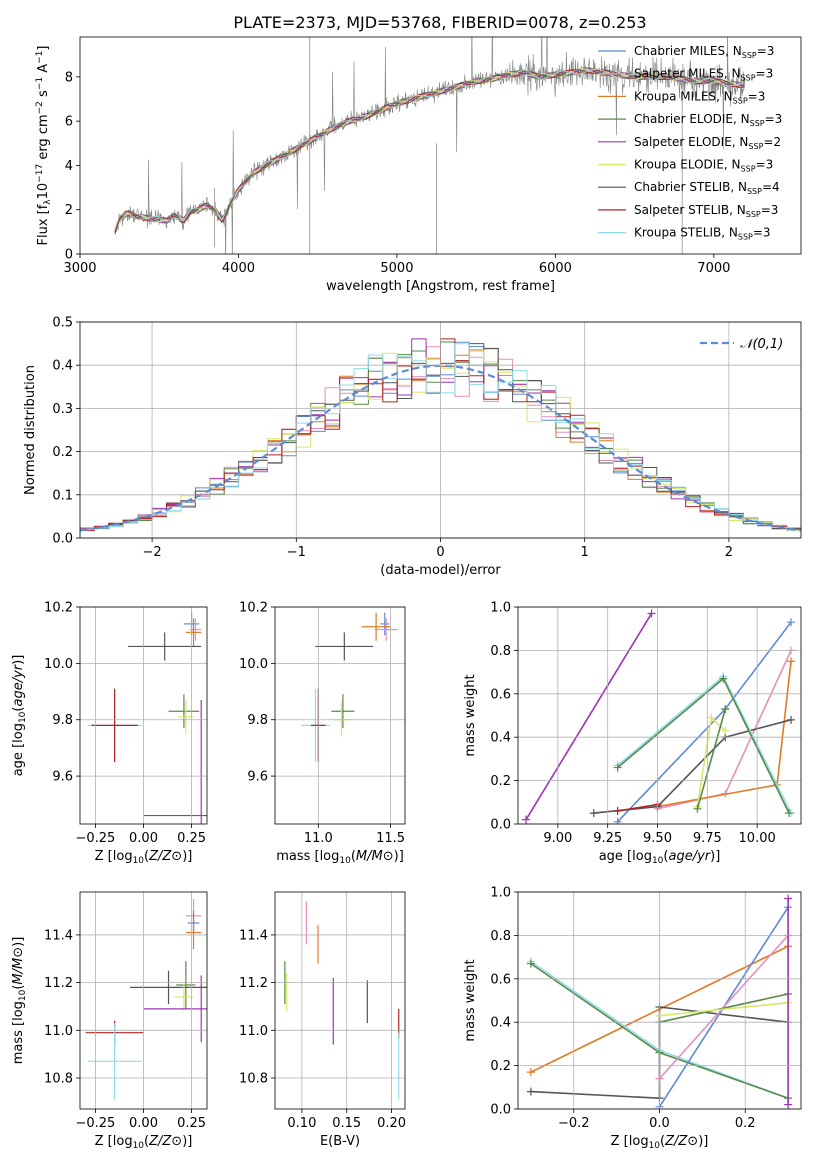 The width and height of the screenshot is (819, 1170). Describe the element at coordinates (659, 1123) in the screenshot. I see `tick-label-x: 0.0` at that location.